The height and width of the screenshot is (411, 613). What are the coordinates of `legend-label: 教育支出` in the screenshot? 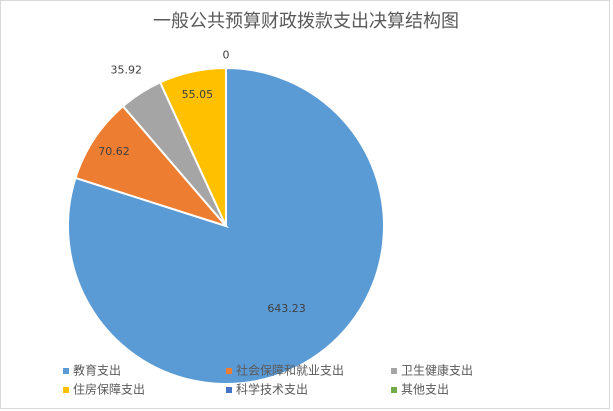 It's located at (97, 370).